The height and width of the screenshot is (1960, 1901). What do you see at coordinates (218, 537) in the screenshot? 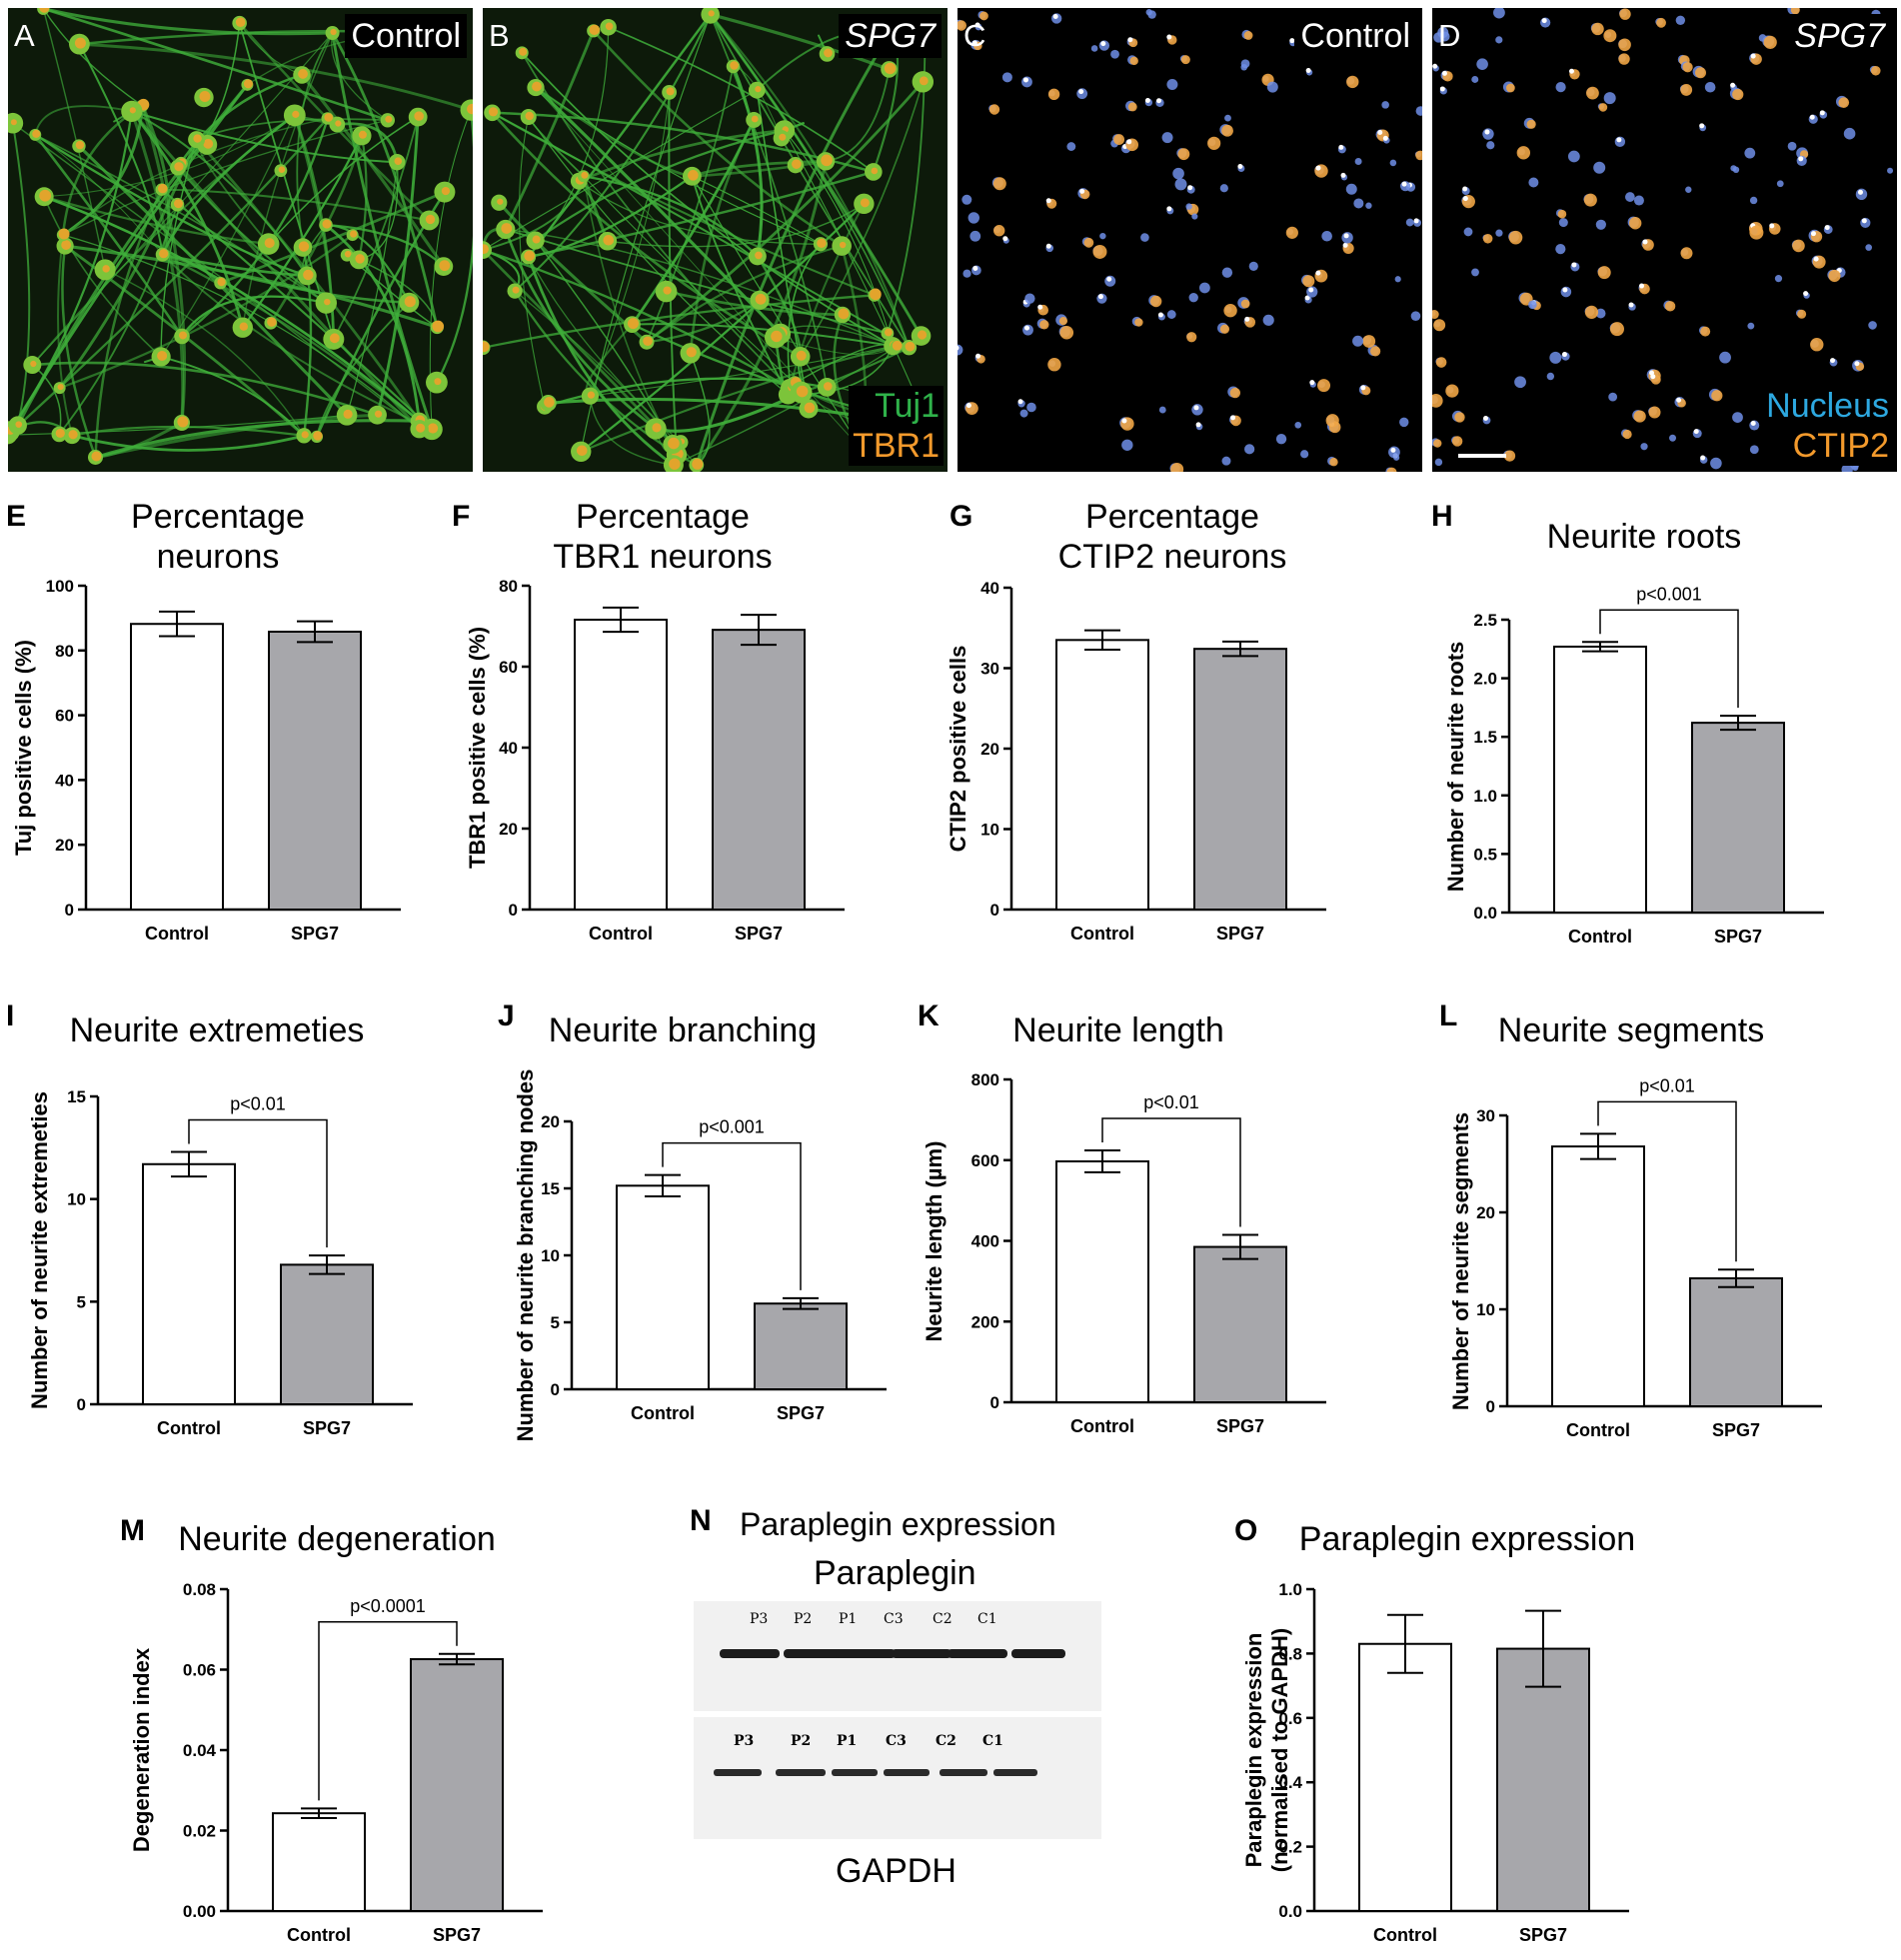
I see `chart-title: Percentage neurons` at bounding box center [218, 537].